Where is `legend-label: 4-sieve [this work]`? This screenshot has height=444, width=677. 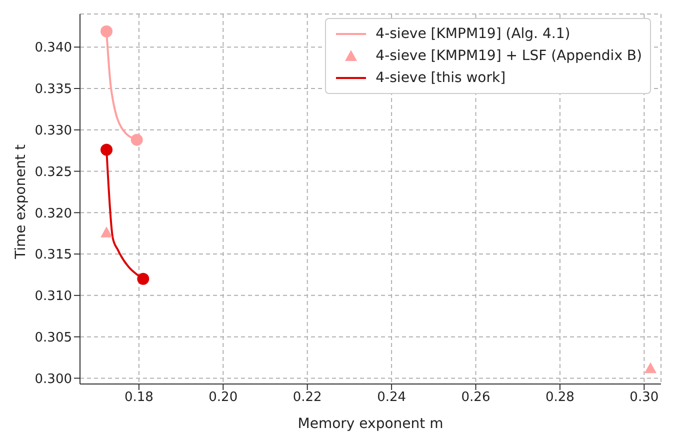
legend-label: 4-sieve [this work] is located at coordinates (441, 78).